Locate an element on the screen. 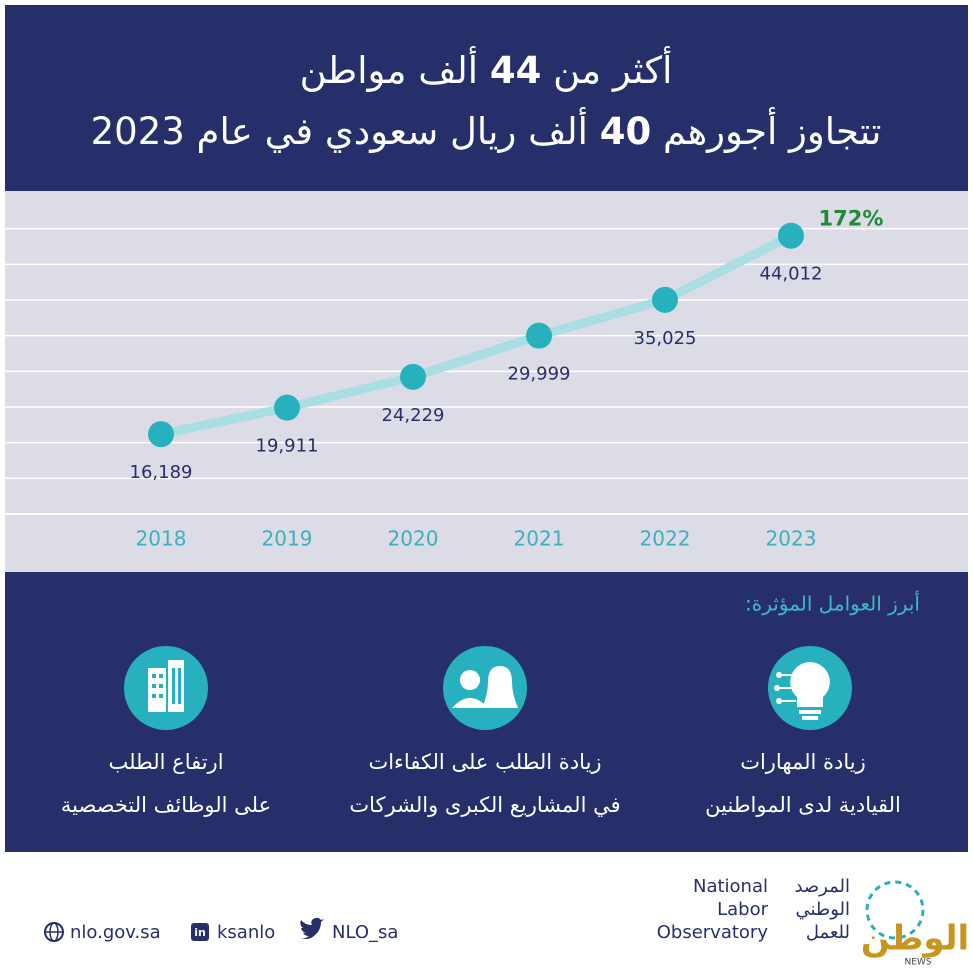  org-name-en: Observatory is located at coordinates (713, 932).